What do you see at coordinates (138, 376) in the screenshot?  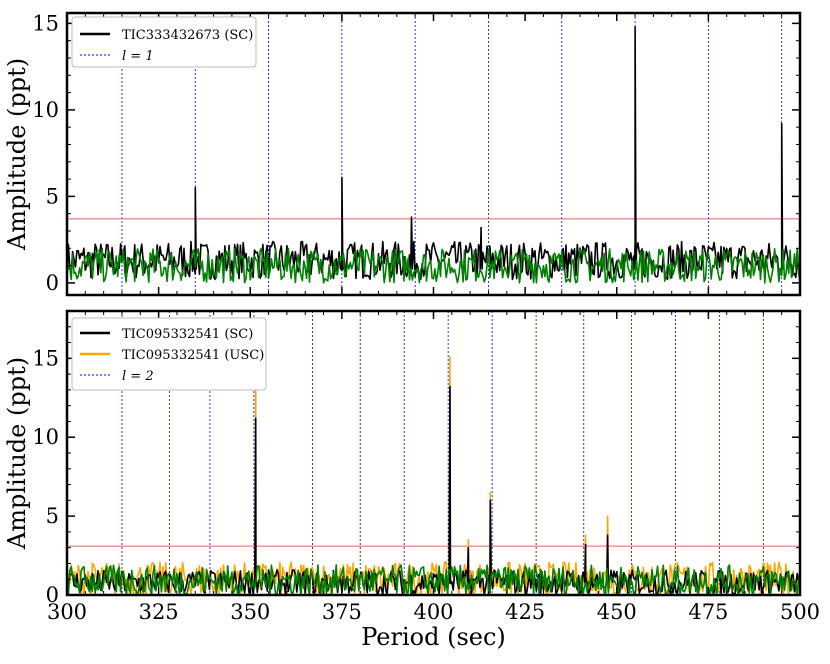 I see `bottom-legend-l2-label: l = 2` at bounding box center [138, 376].